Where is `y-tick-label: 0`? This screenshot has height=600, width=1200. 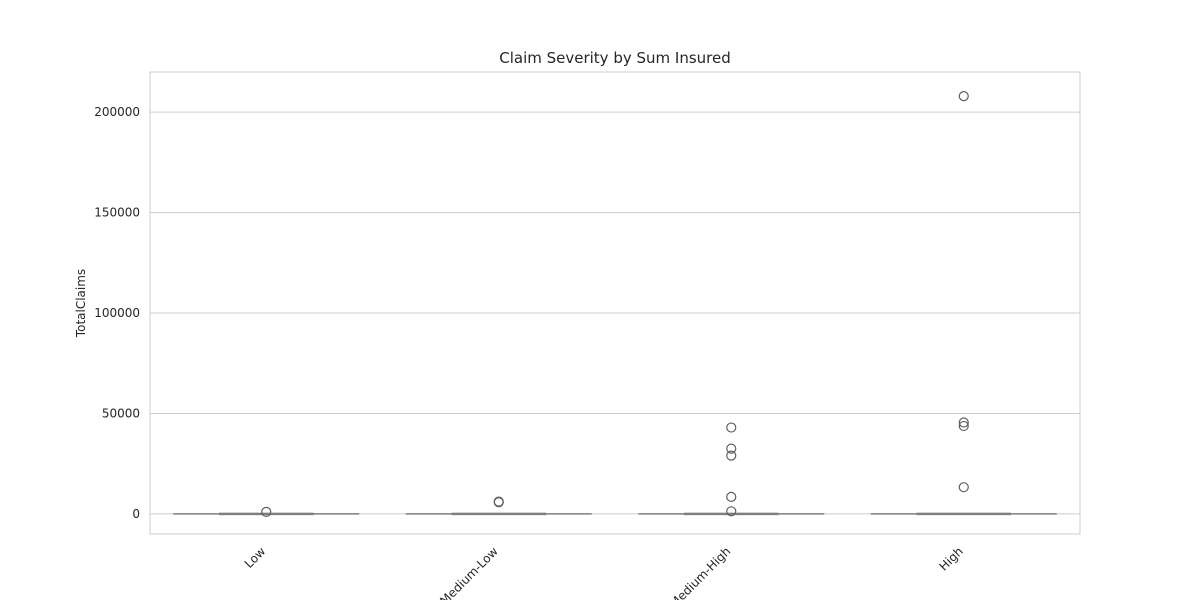
y-tick-label: 0 is located at coordinates (136, 514).